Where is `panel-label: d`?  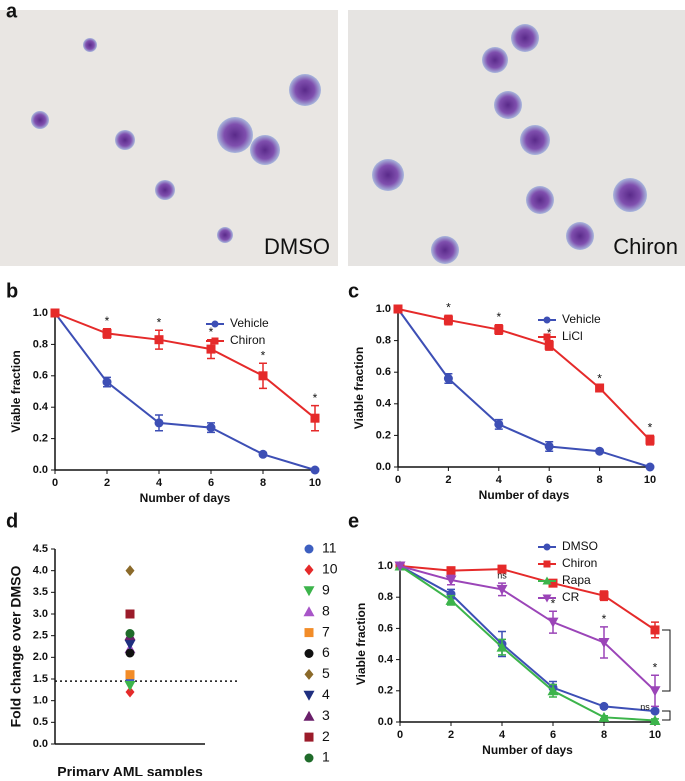
panel-label: d is located at coordinates (12, 521).